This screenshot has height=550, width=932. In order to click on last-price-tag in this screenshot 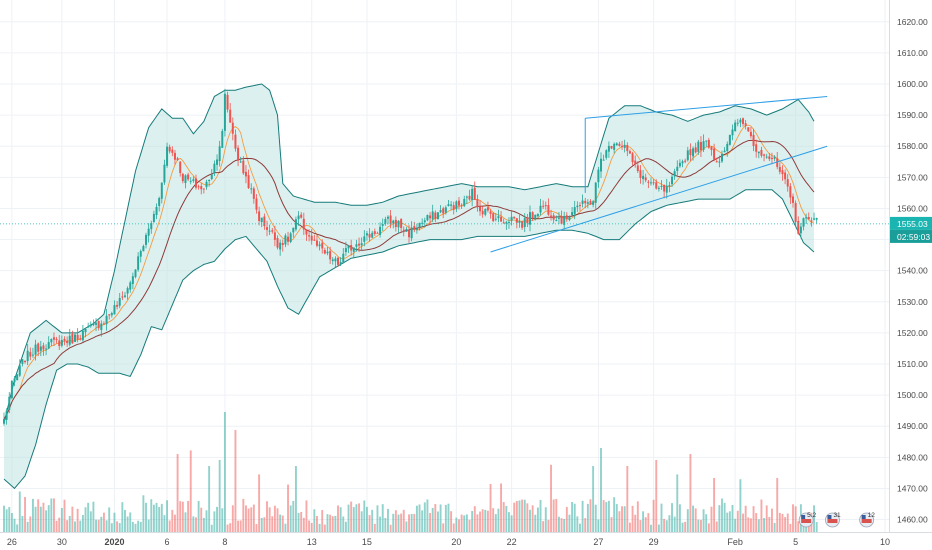, I will do `click(911, 223)`.